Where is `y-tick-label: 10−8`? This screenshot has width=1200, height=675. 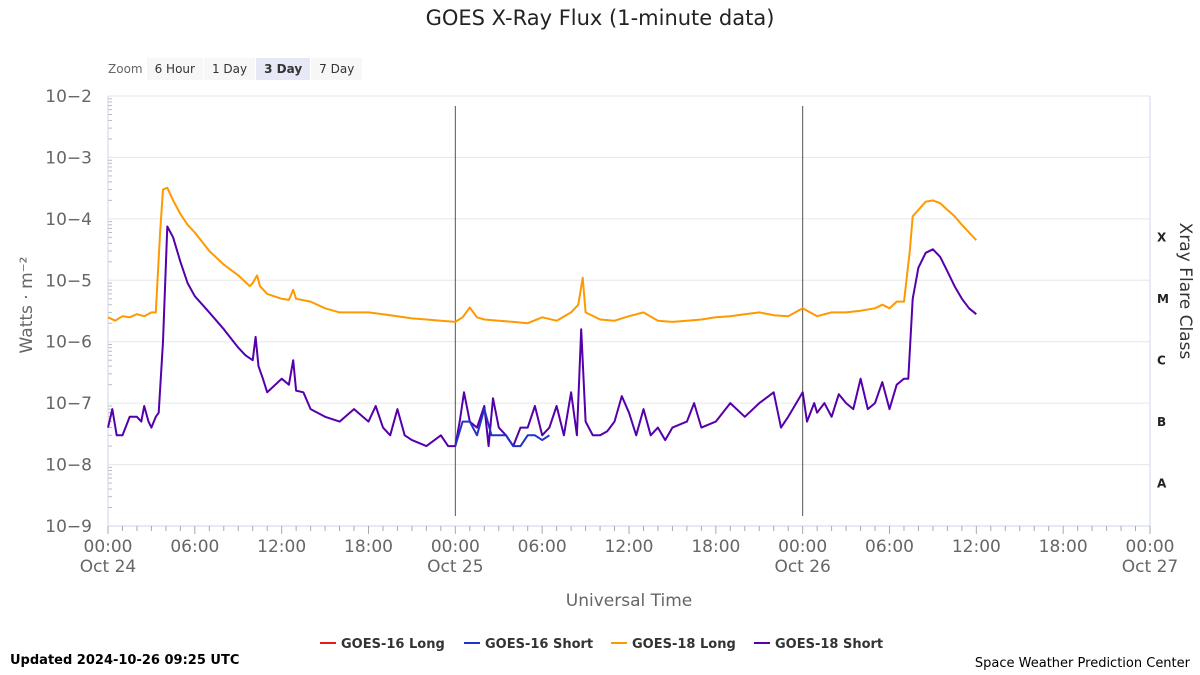
y-tick-label: 10−8 is located at coordinates (68, 466).